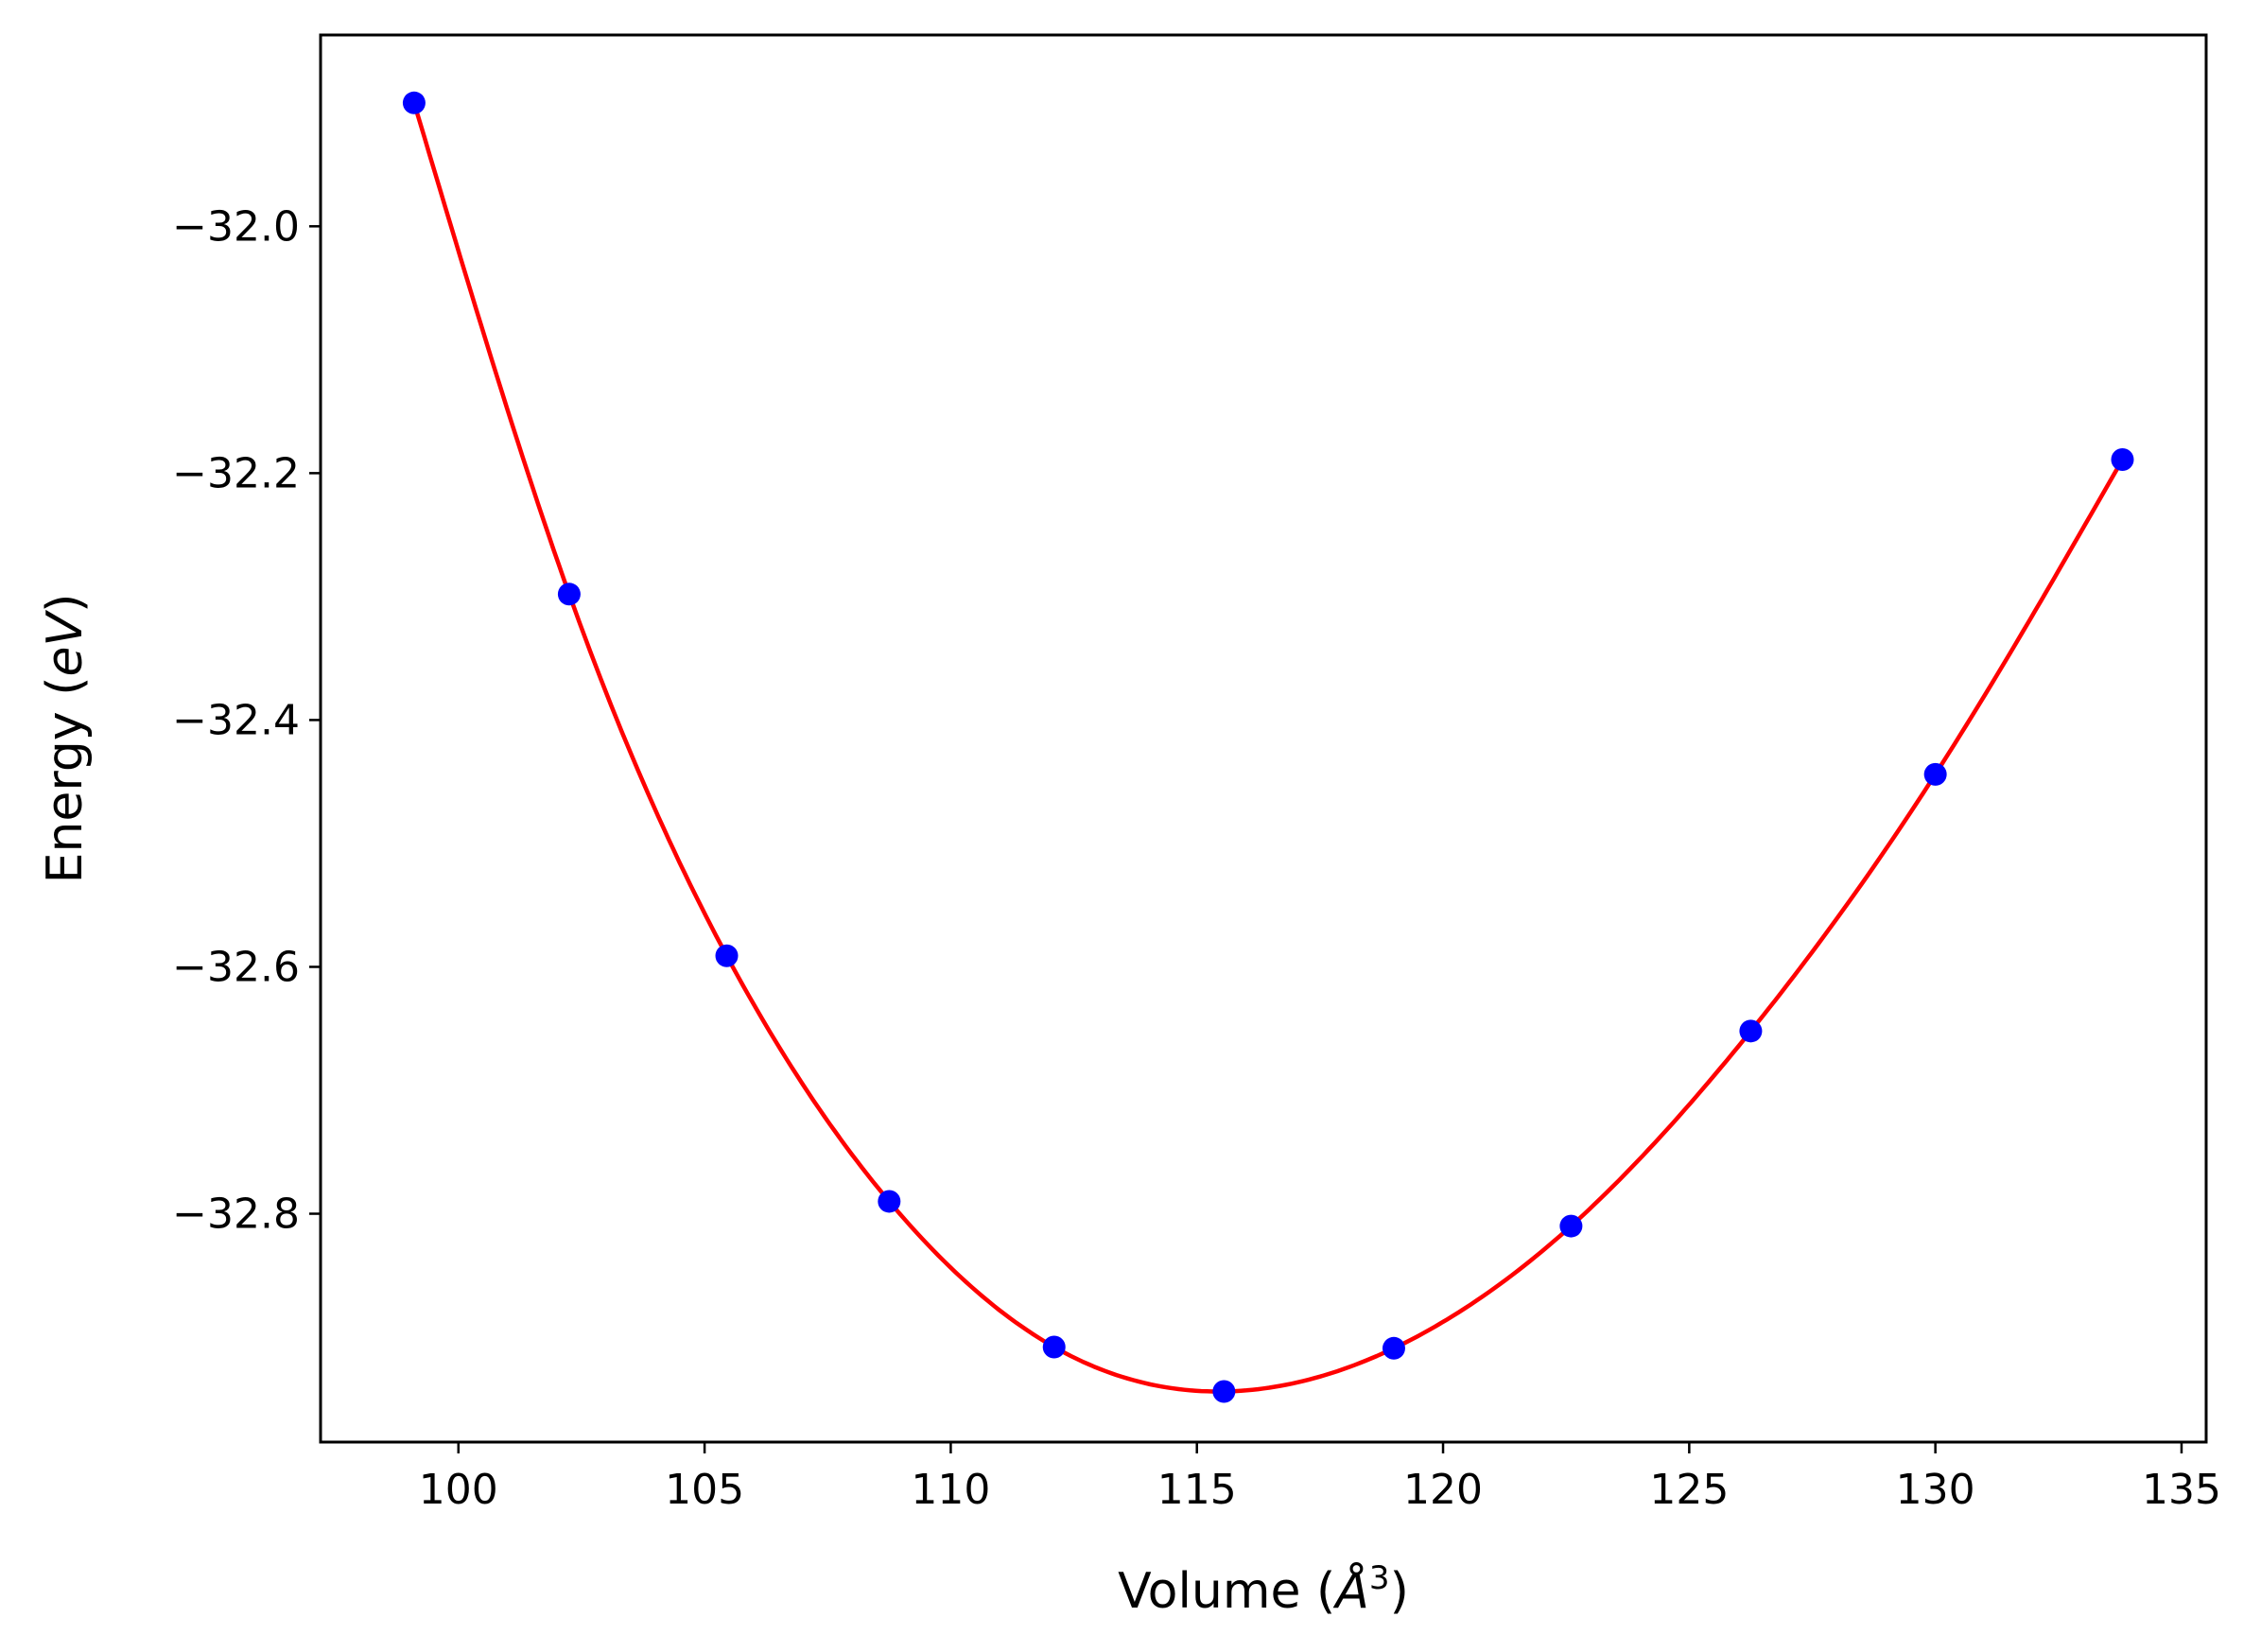  What do you see at coordinates (236, 720) in the screenshot?
I see `y-tick-label: −32.4` at bounding box center [236, 720].